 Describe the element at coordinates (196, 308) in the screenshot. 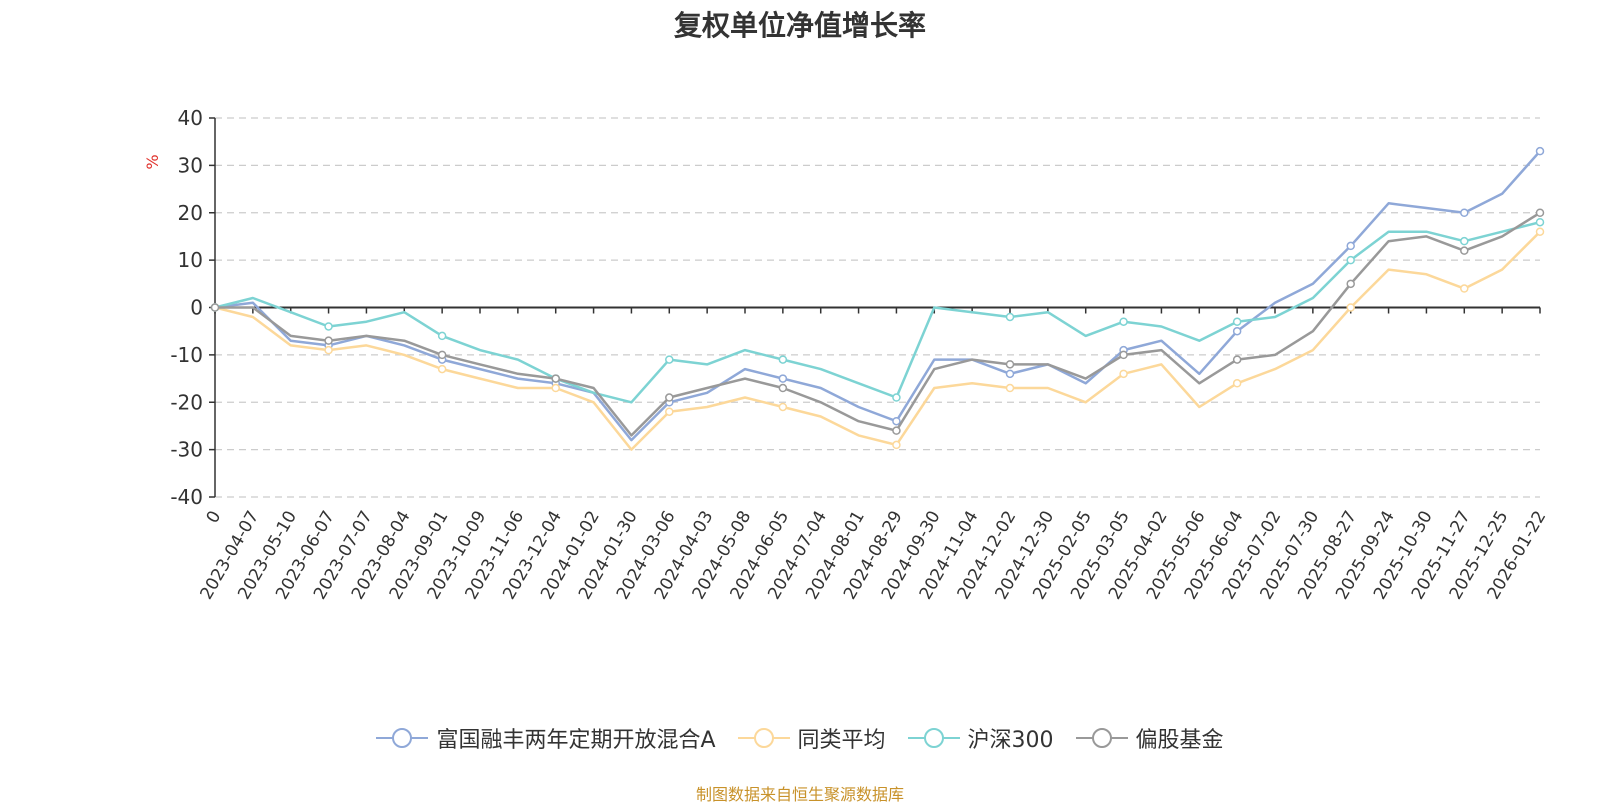

I see `y-tick-label: 0` at that location.